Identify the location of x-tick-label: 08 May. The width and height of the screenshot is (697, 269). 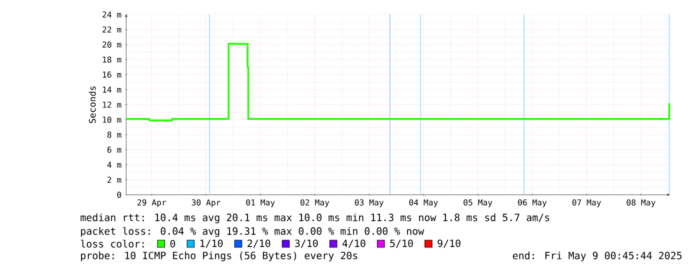
(641, 203).